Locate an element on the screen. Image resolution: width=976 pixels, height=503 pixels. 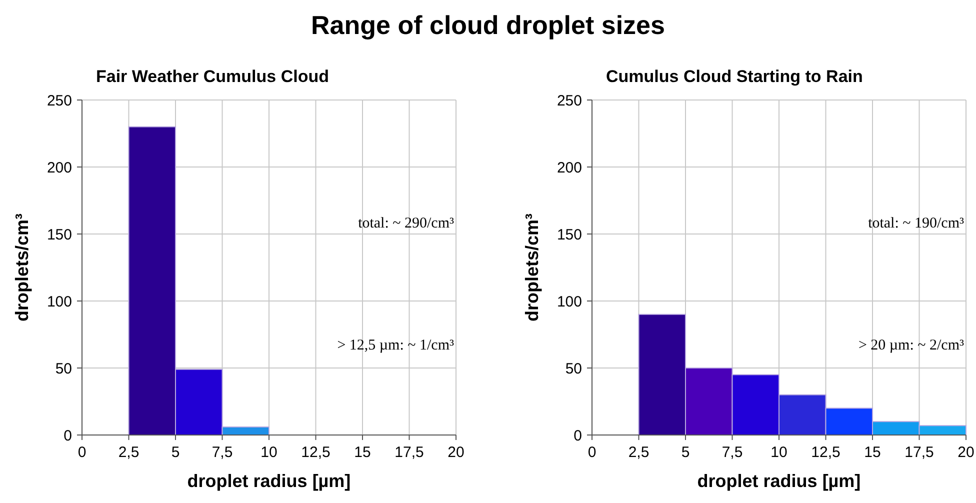
annotation: > 20 µm: ~ 2/cm³ is located at coordinates (911, 346).